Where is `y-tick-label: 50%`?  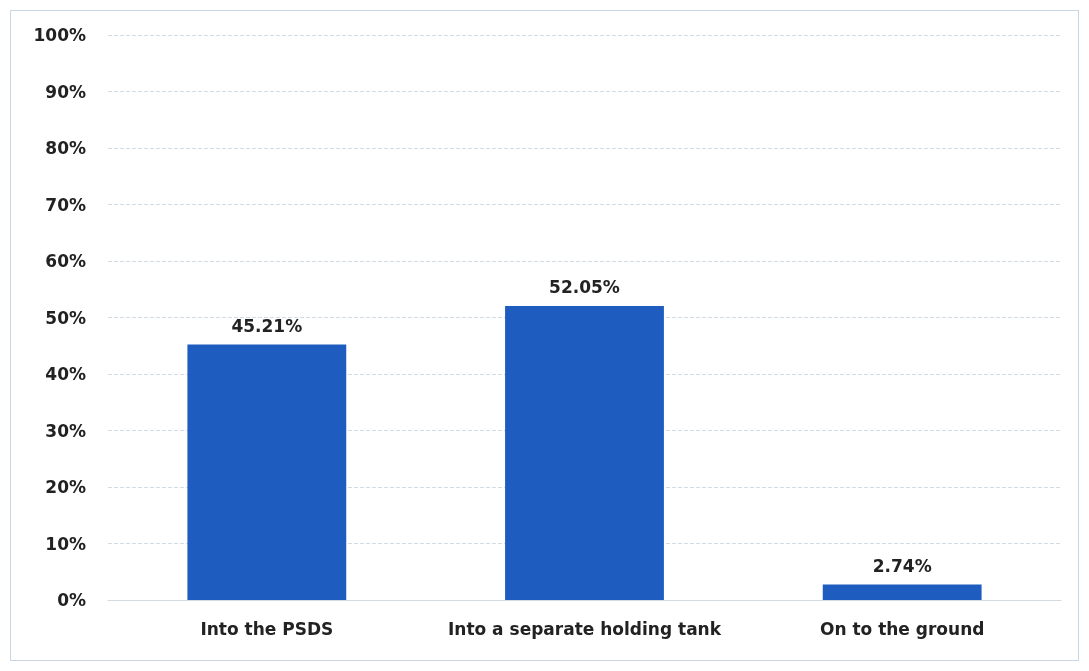
y-tick-label: 50% is located at coordinates (65, 317).